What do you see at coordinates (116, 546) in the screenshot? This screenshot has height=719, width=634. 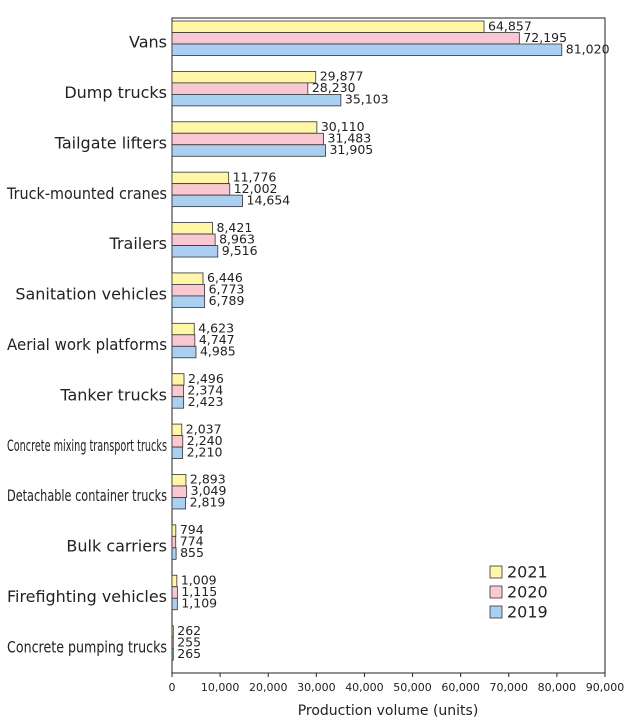 I see `y-tick-label: Bulk carriers` at bounding box center [116, 546].